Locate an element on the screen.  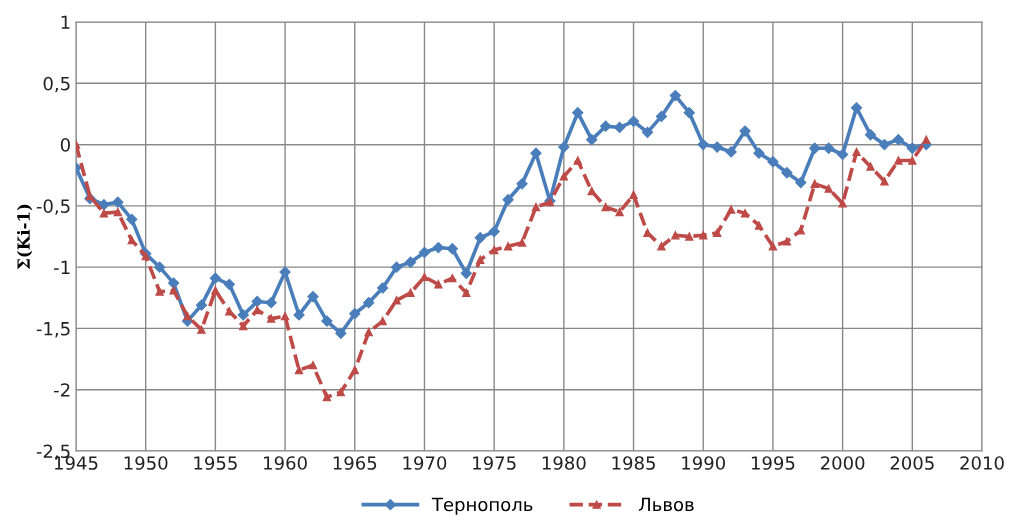
y-tick-label: -1,5 is located at coordinates (53, 330).